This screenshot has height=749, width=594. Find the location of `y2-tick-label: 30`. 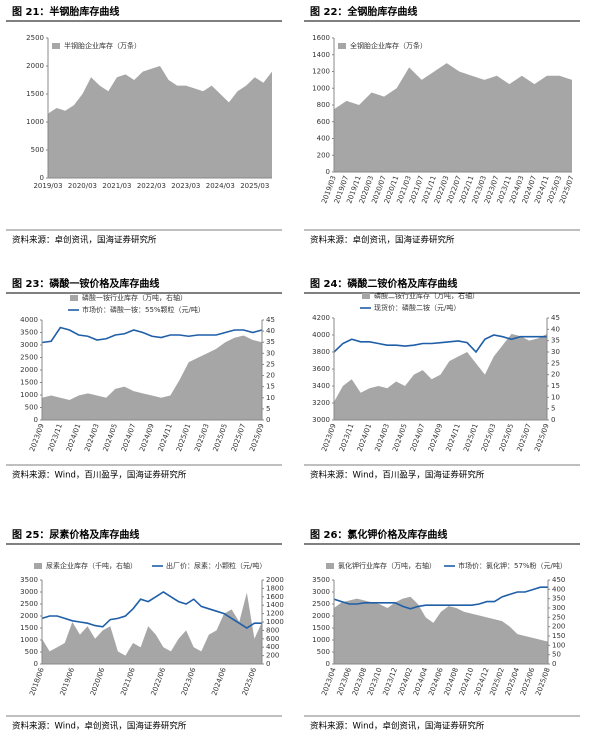

y2-tick-label: 30 is located at coordinates (270, 353).